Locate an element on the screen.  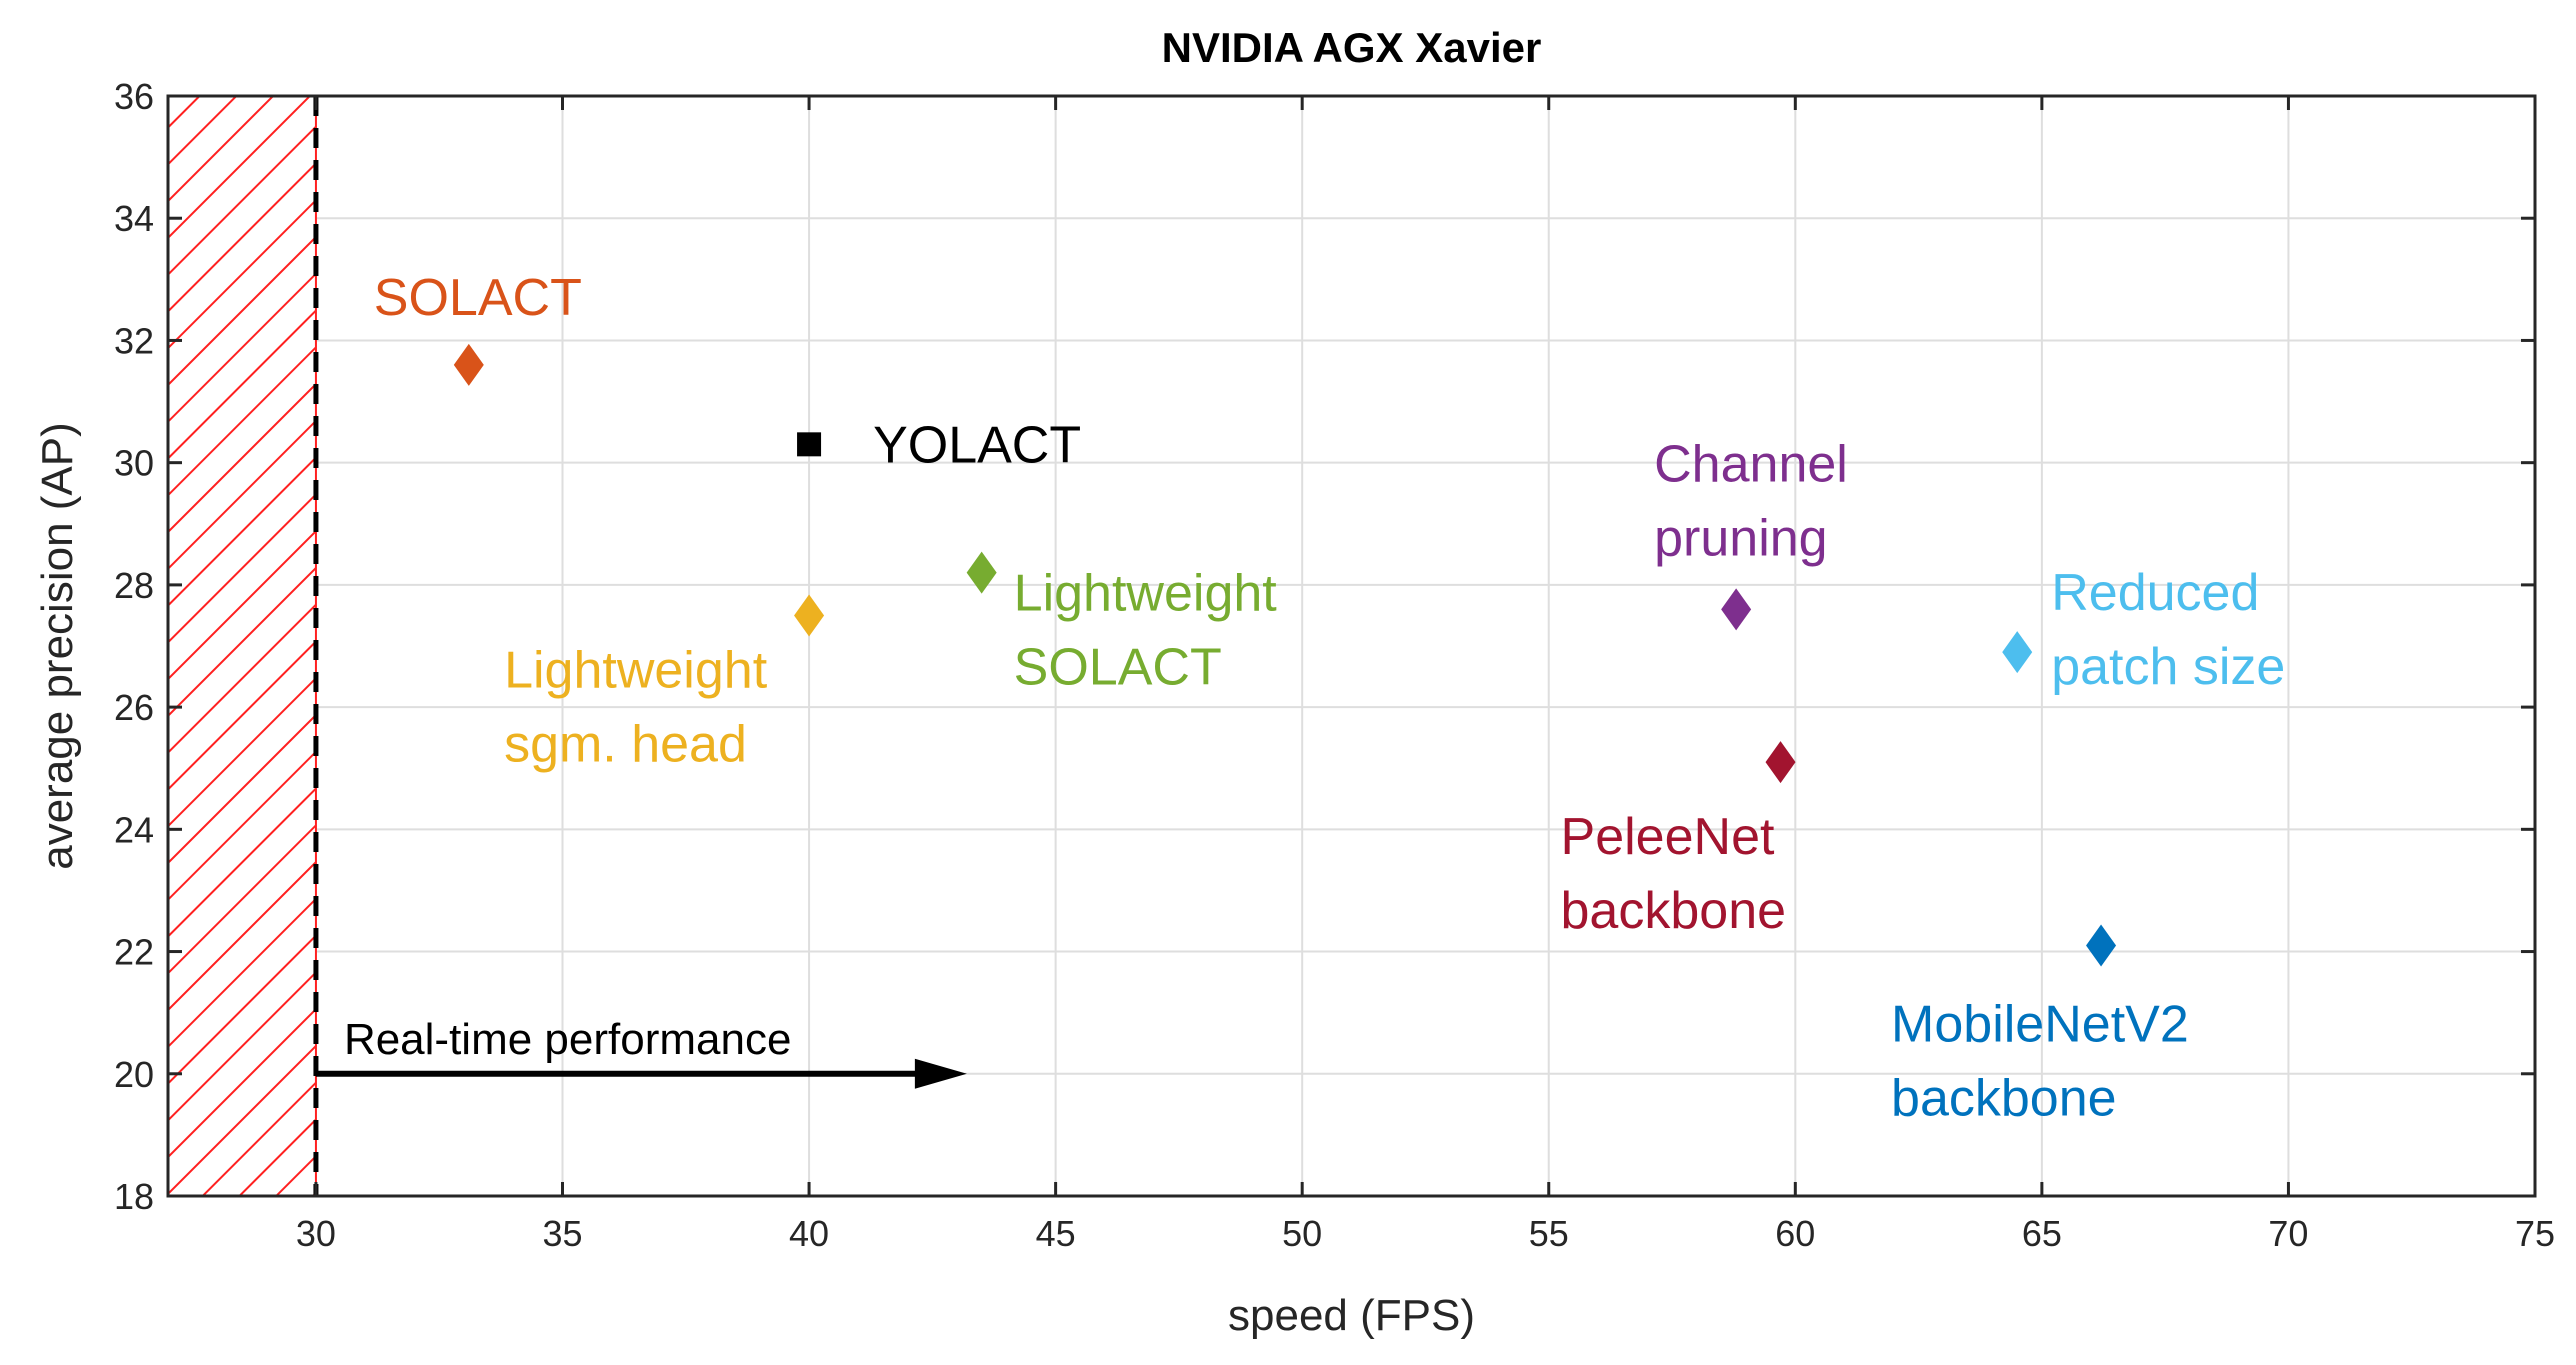
realtime-arrow-head is located at coordinates (940, 1073).